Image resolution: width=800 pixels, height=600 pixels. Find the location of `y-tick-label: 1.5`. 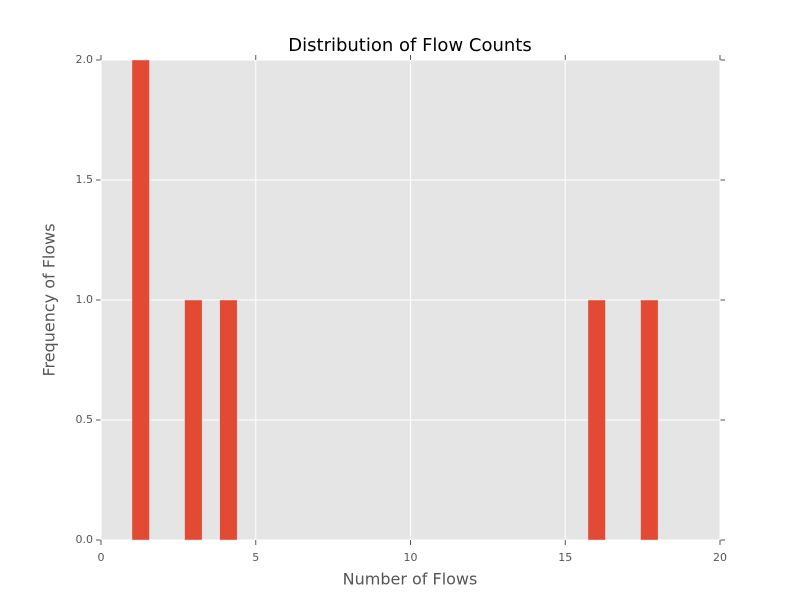

y-tick-label: 1.5 is located at coordinates (85, 179).